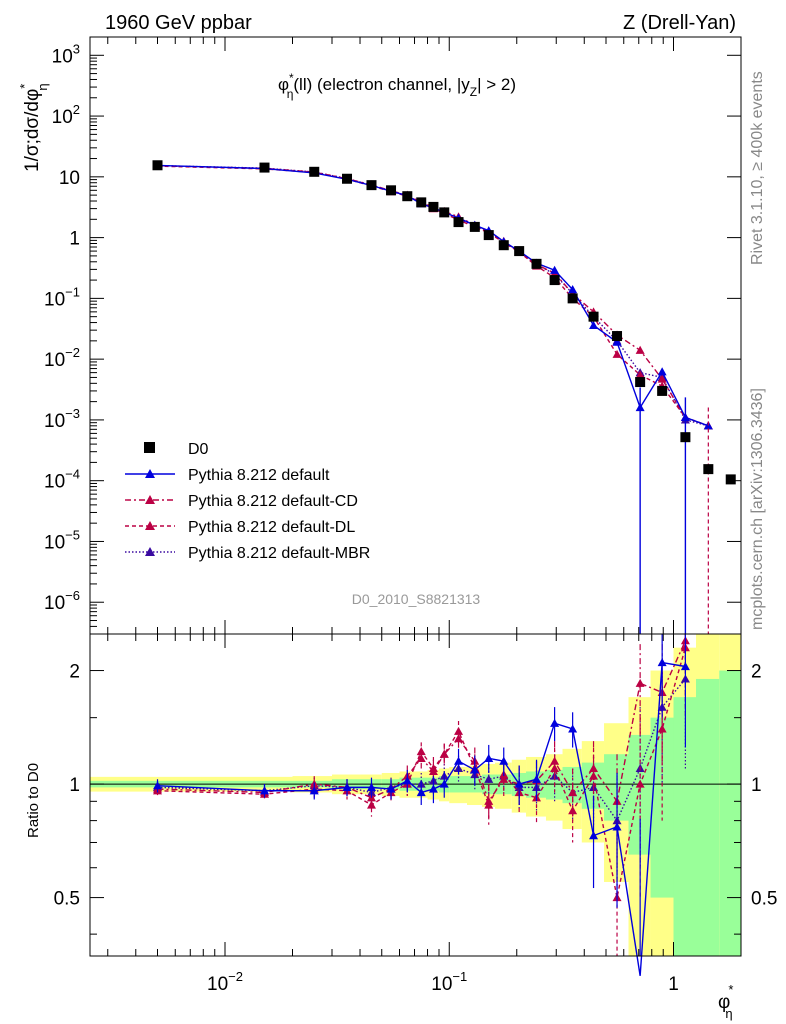 Image resolution: width=786 pixels, height=1024 pixels. I want to click on plot-title: φ* η(ll) (electron channel, |yZ| > 2), so click(397, 86).